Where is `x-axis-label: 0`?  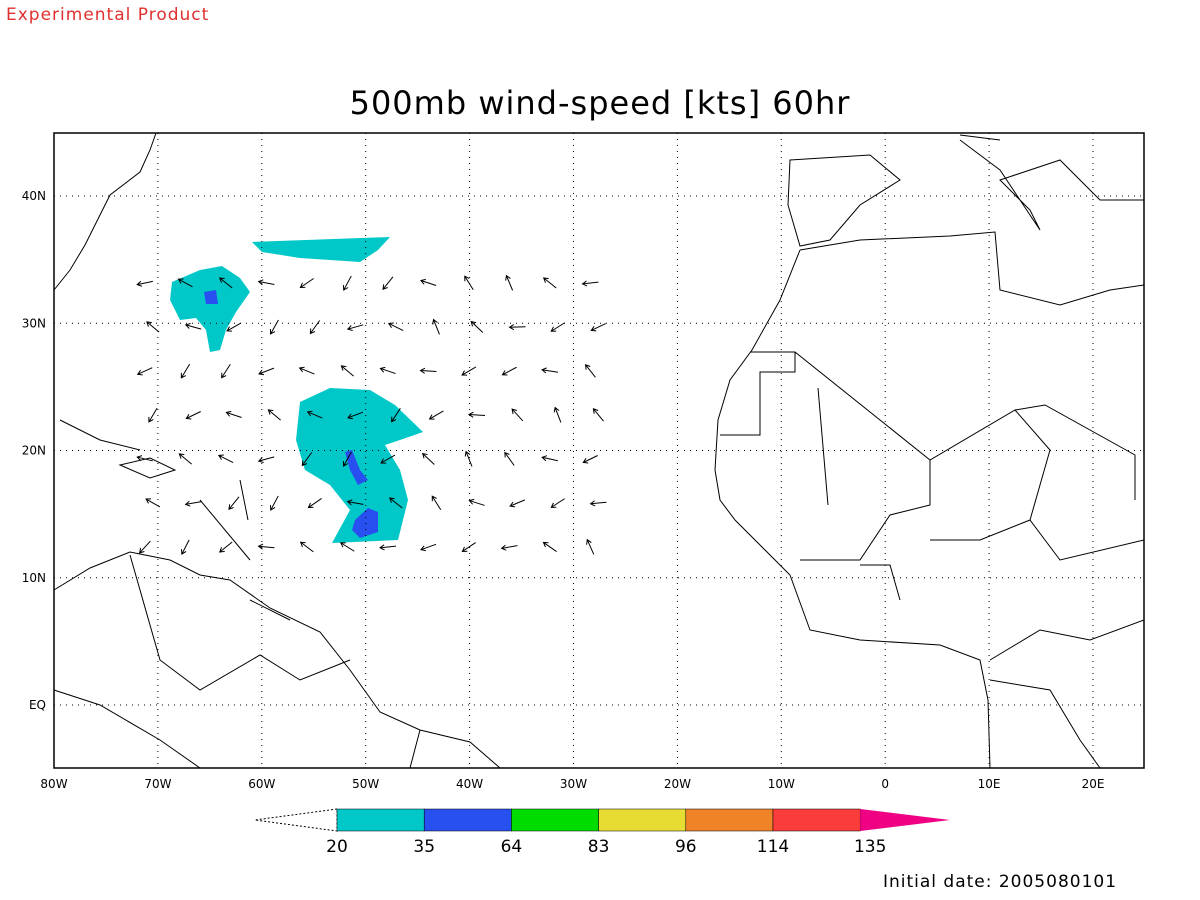 x-axis-label: 0 is located at coordinates (885, 784).